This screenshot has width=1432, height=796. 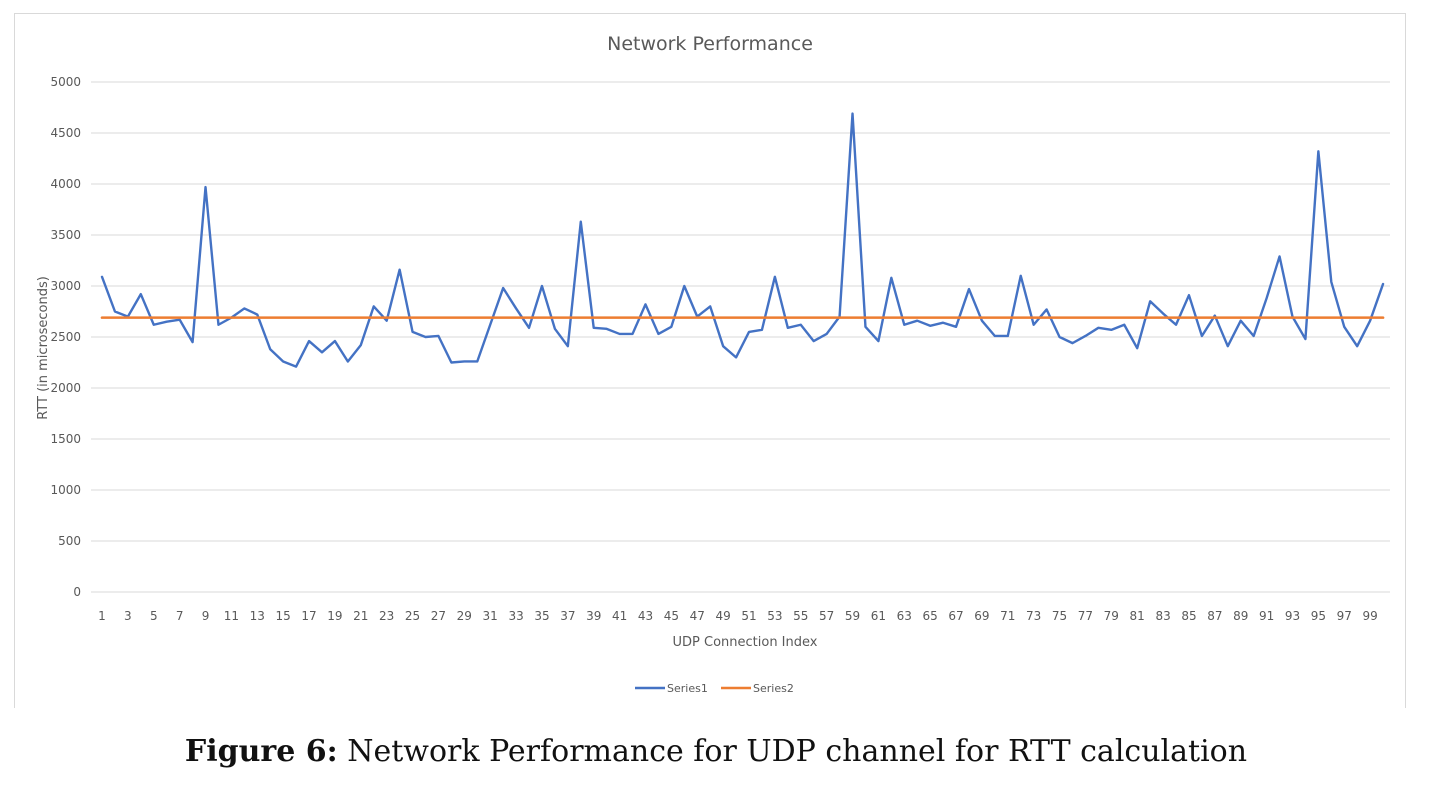 I want to click on x-tick-label: 15, so click(x=283, y=616).